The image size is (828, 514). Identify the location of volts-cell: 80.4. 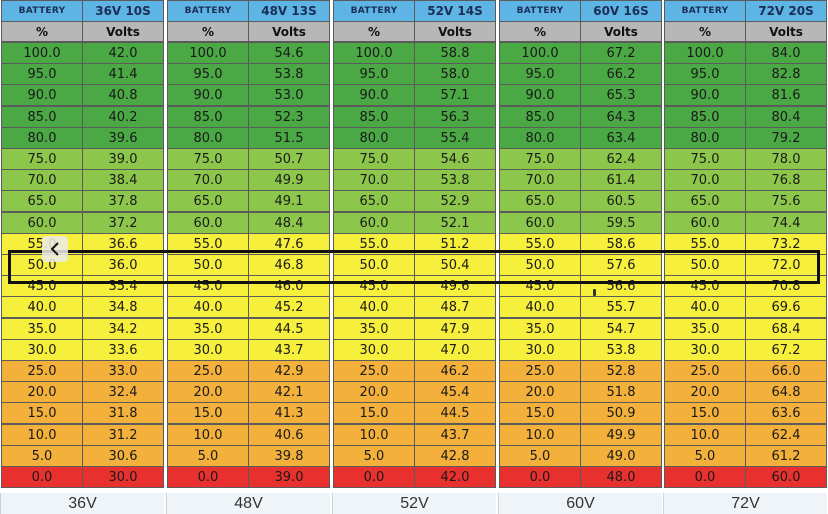
(786, 117).